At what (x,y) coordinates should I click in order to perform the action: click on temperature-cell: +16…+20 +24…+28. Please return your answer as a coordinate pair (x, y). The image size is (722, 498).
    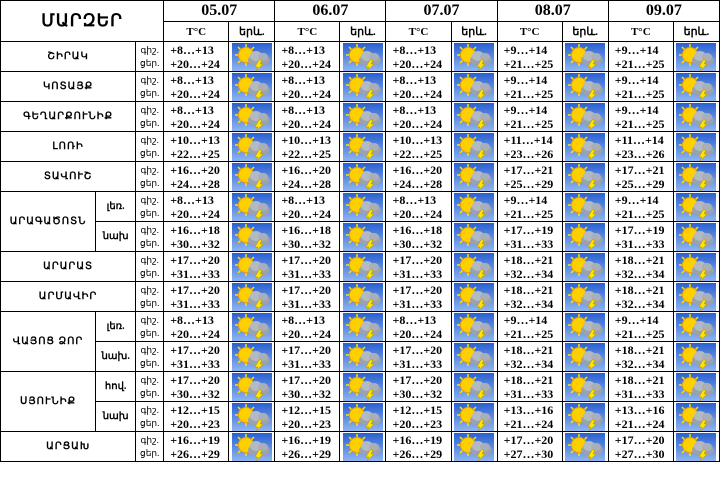
    Looking at the image, I should click on (307, 176).